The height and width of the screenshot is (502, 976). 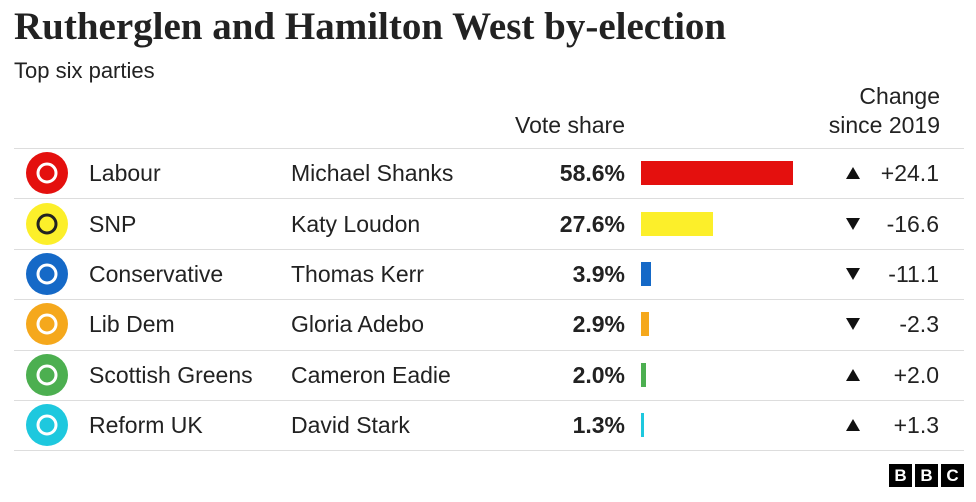 I want to click on value-label: 58.6%, so click(x=592, y=173).